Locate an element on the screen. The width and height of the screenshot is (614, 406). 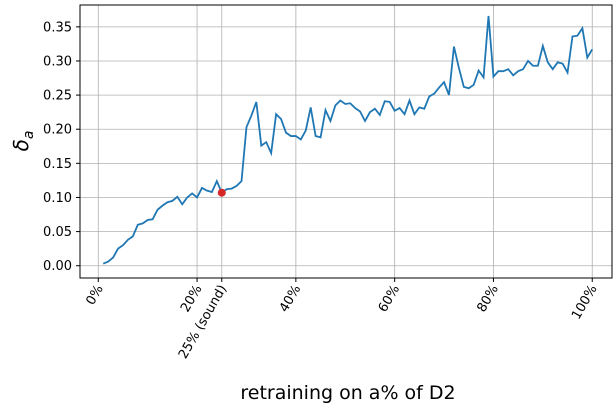
x-tick-label: 25% (sound) is located at coordinates (203, 322).